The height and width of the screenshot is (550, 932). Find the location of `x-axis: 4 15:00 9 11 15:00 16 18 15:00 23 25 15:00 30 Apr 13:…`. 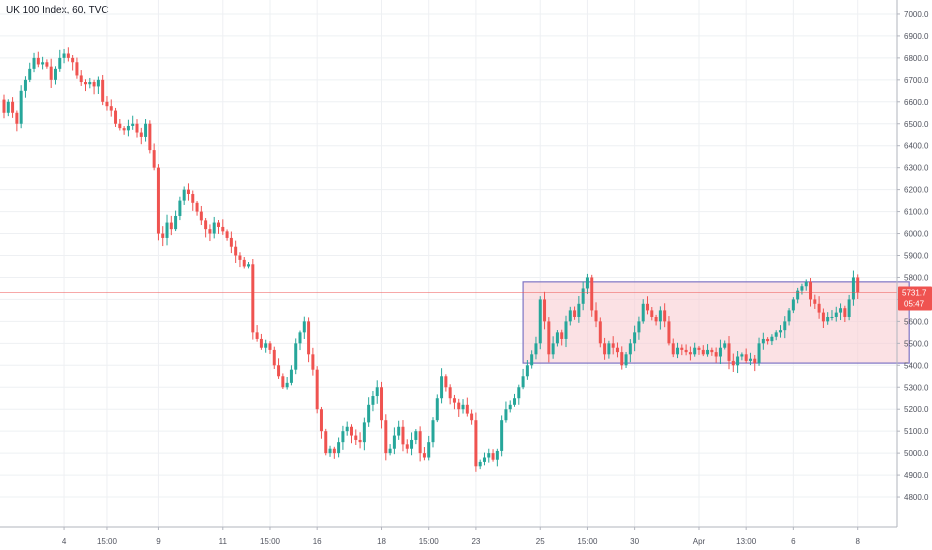

x-axis: 4 15:00 9 11 15:00 16 18 15:00 23 25 15:00 30 Apr 13:… is located at coordinates (461, 536).